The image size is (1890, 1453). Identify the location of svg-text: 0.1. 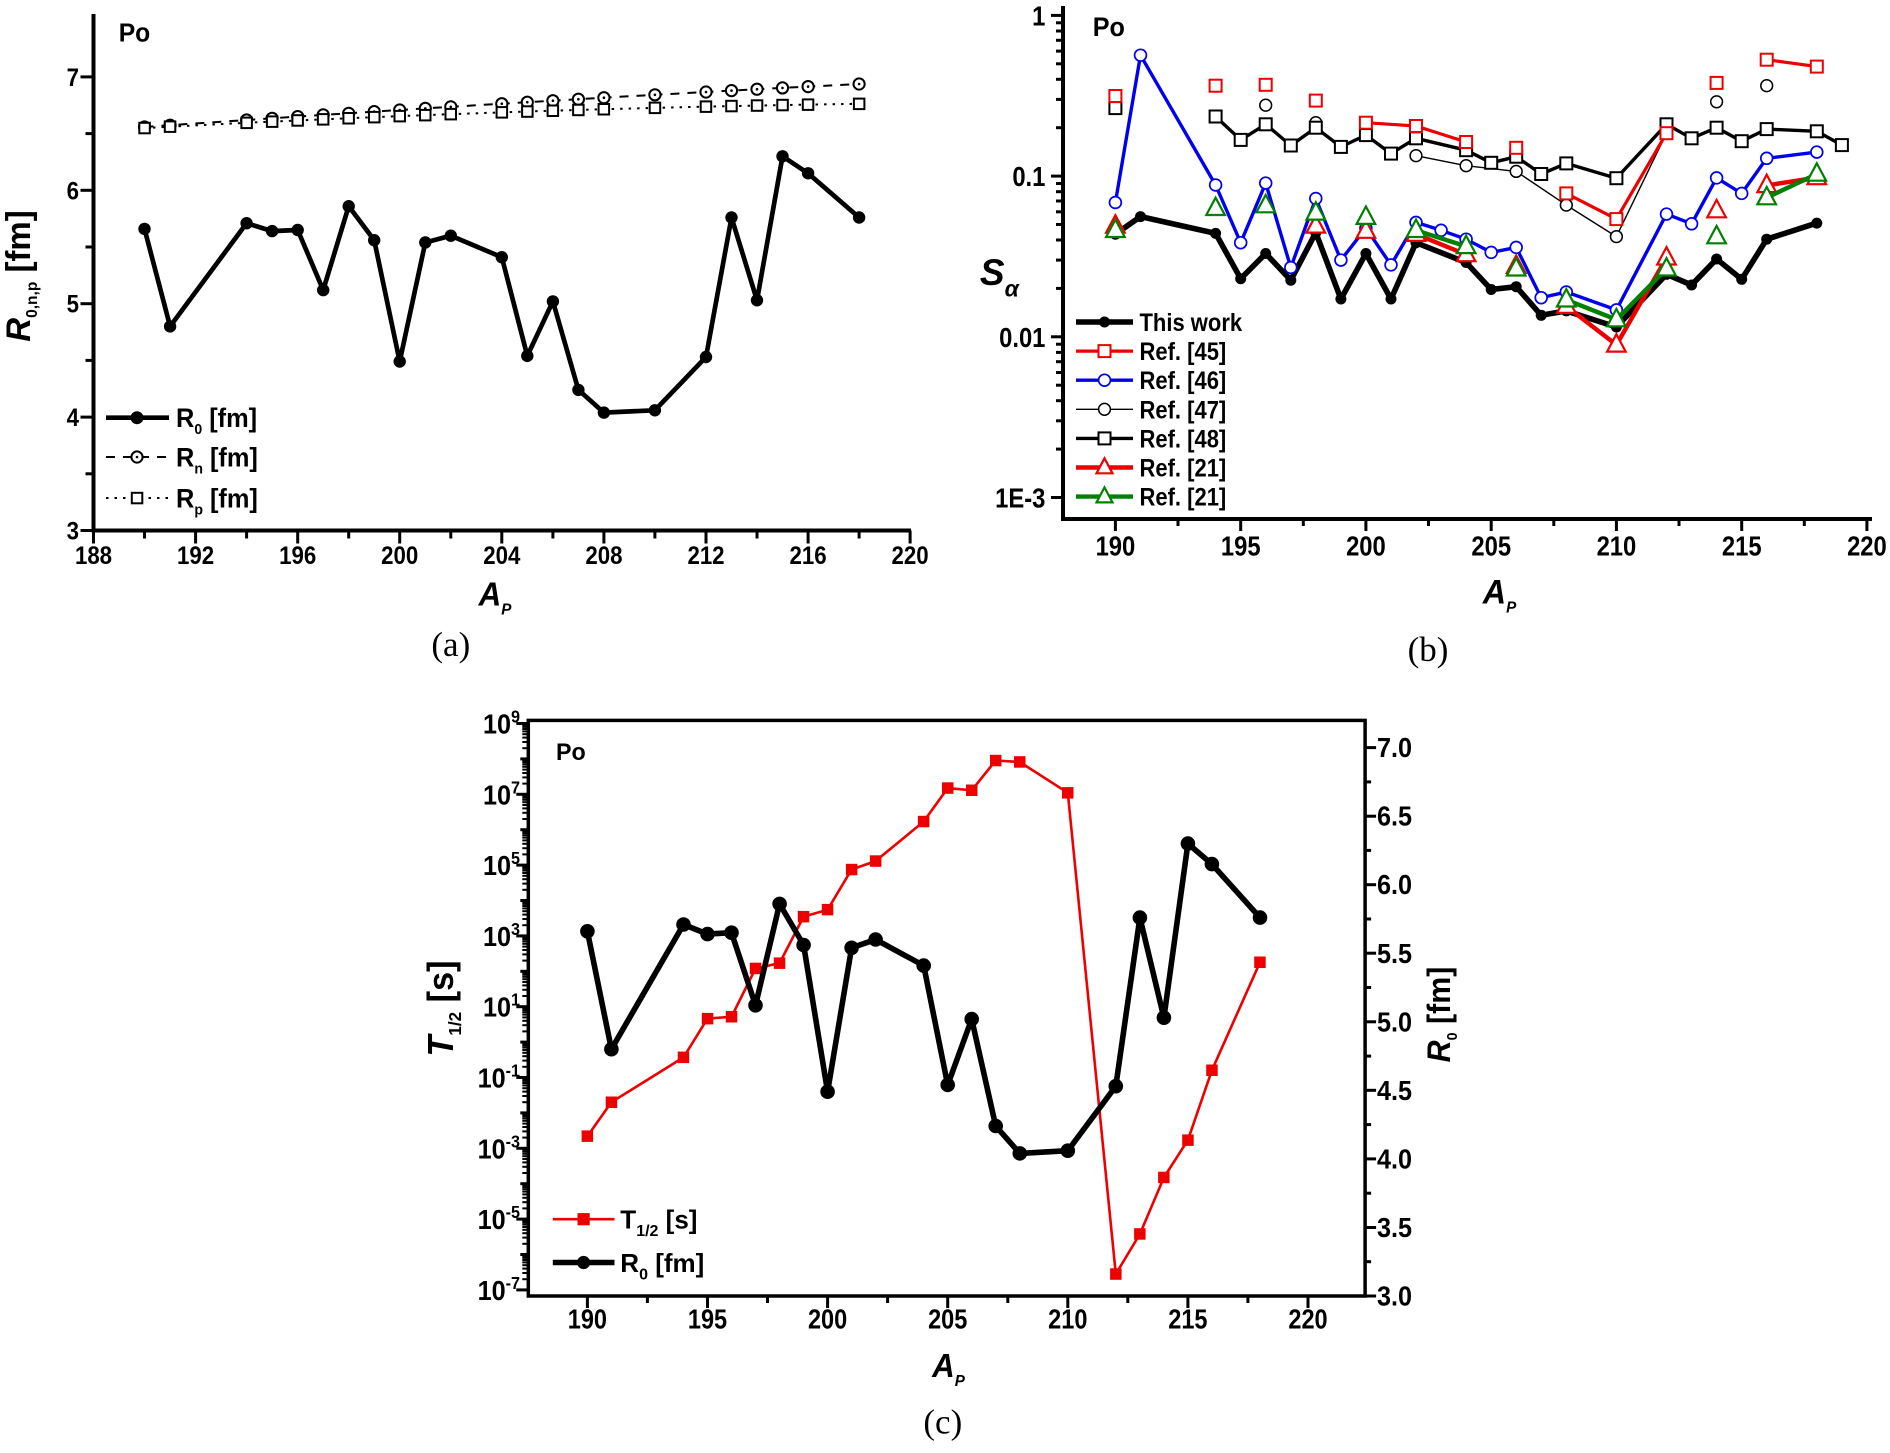
(1028, 176).